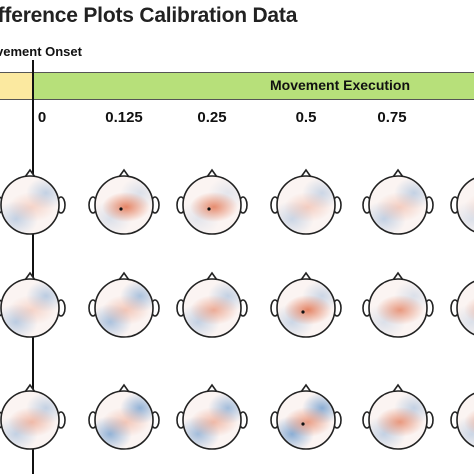 This screenshot has height=474, width=474. Describe the element at coordinates (398, 201) in the screenshot. I see `topomap-r1-c4` at that location.